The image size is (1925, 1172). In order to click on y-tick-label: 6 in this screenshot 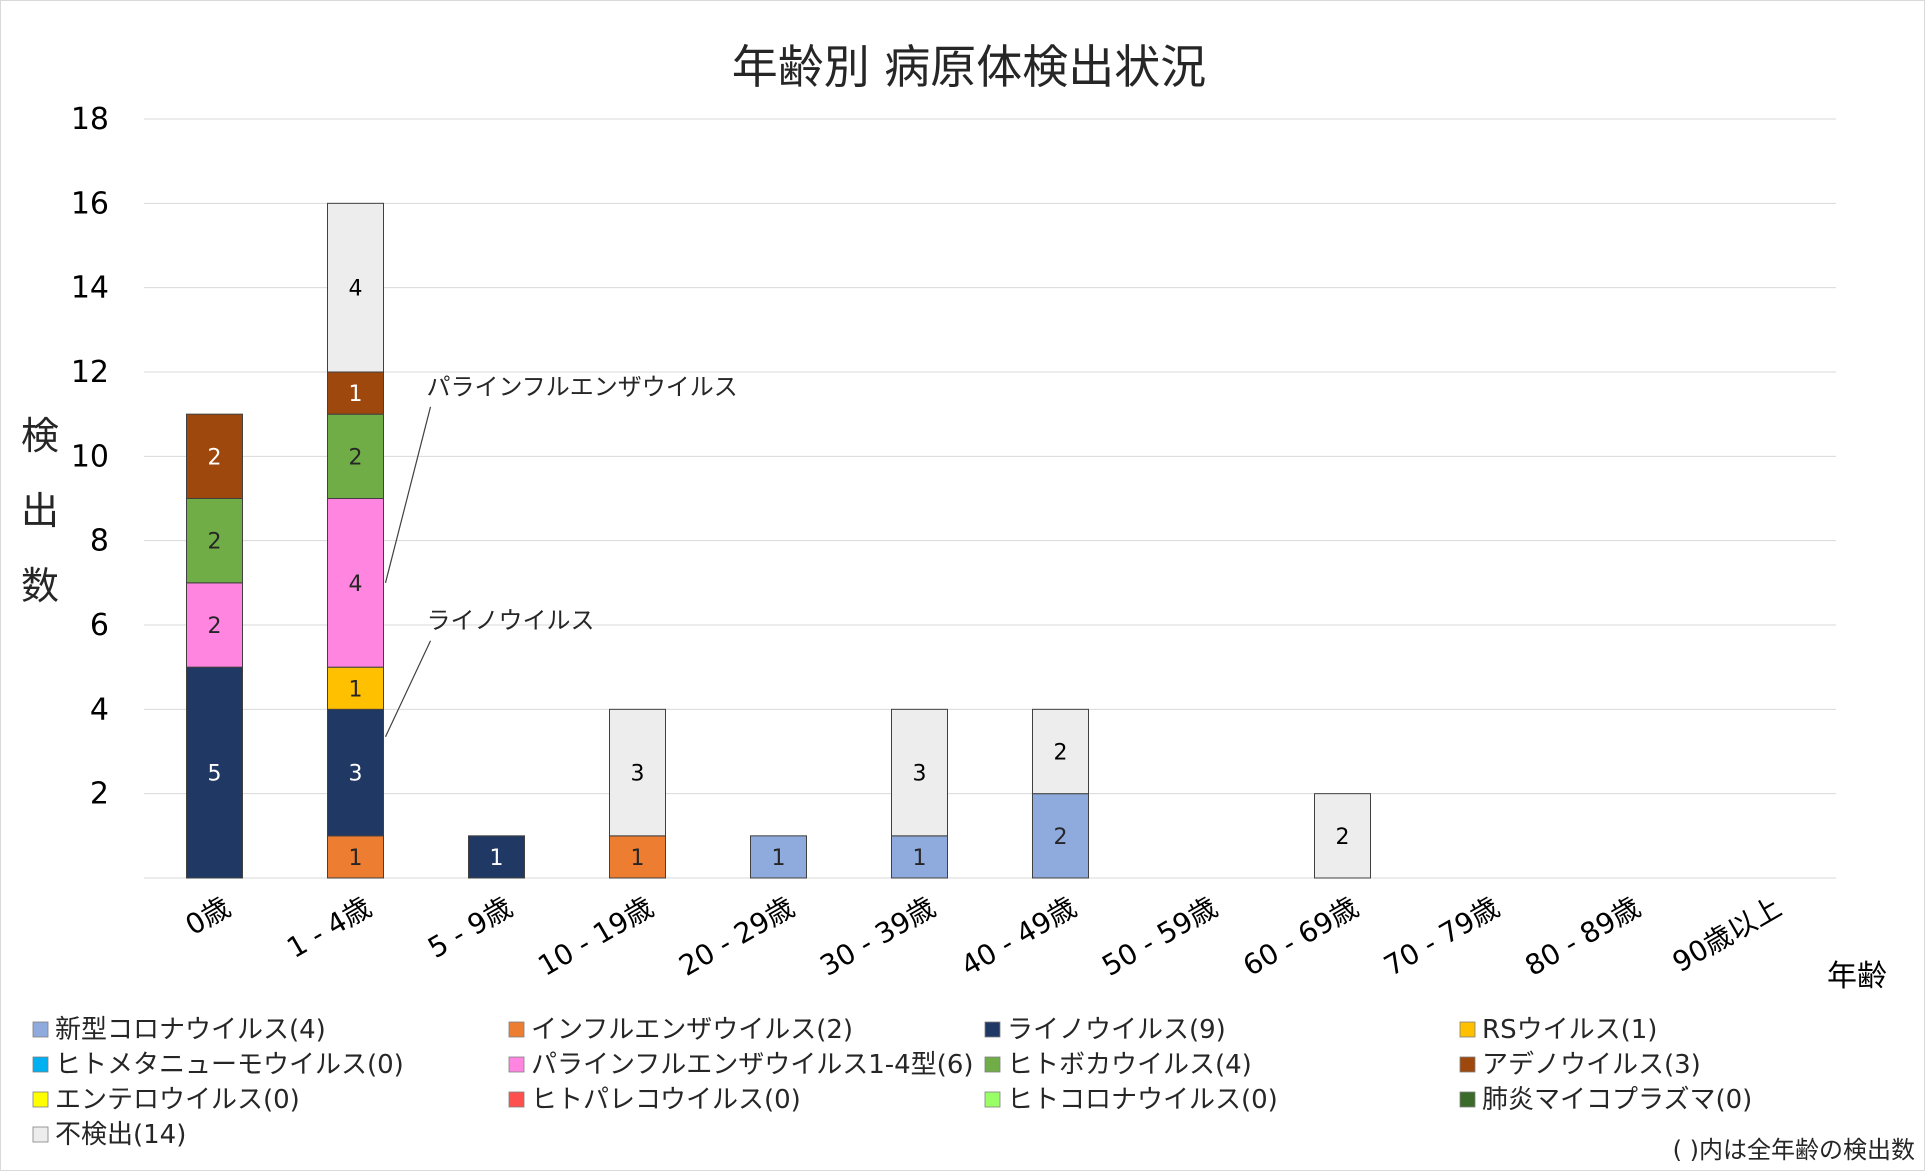, I will do `click(99, 625)`.